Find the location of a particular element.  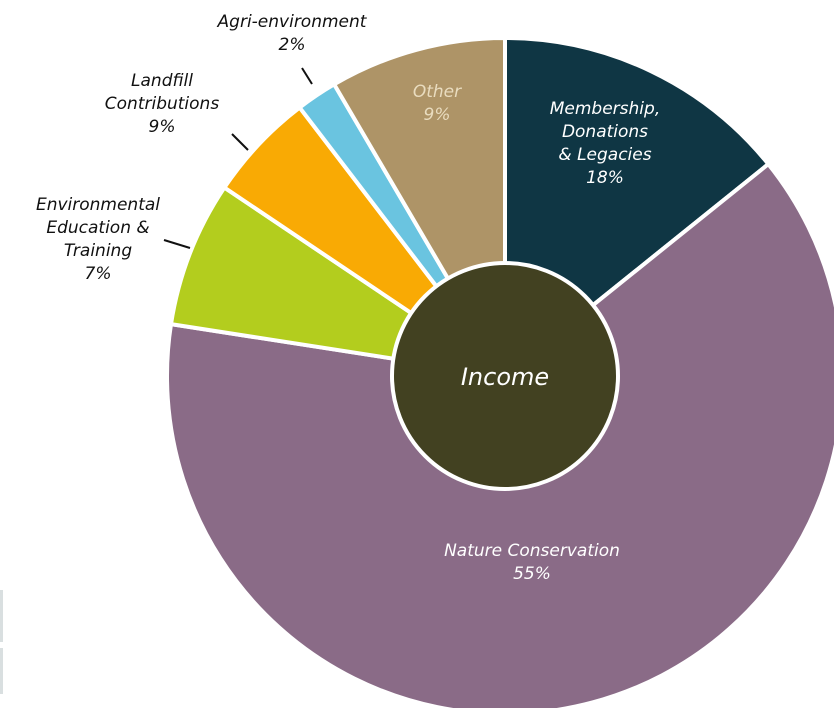

center-label: Income is located at coordinates (505, 377).